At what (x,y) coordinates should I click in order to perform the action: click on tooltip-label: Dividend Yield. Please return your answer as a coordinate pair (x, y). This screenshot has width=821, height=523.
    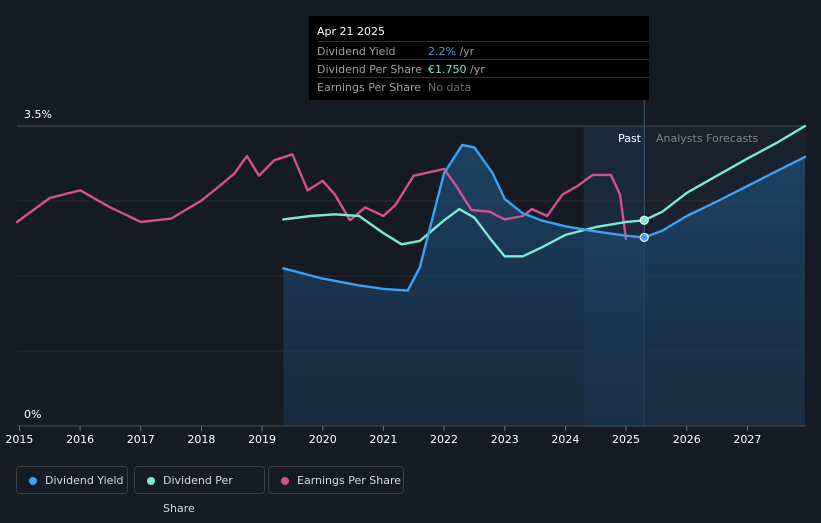
    Looking at the image, I should click on (356, 51).